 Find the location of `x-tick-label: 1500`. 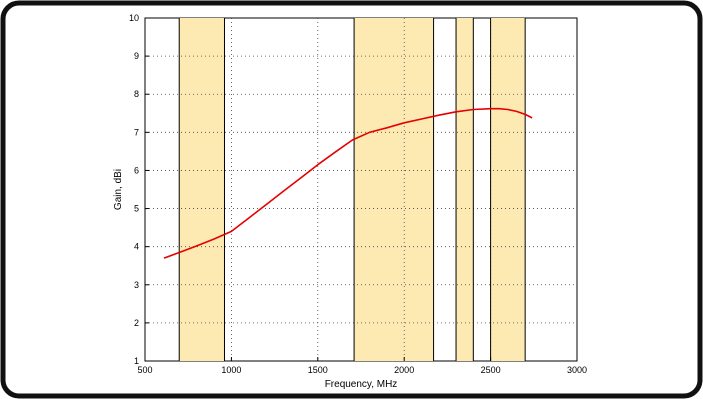

x-tick-label: 1500 is located at coordinates (318, 370).